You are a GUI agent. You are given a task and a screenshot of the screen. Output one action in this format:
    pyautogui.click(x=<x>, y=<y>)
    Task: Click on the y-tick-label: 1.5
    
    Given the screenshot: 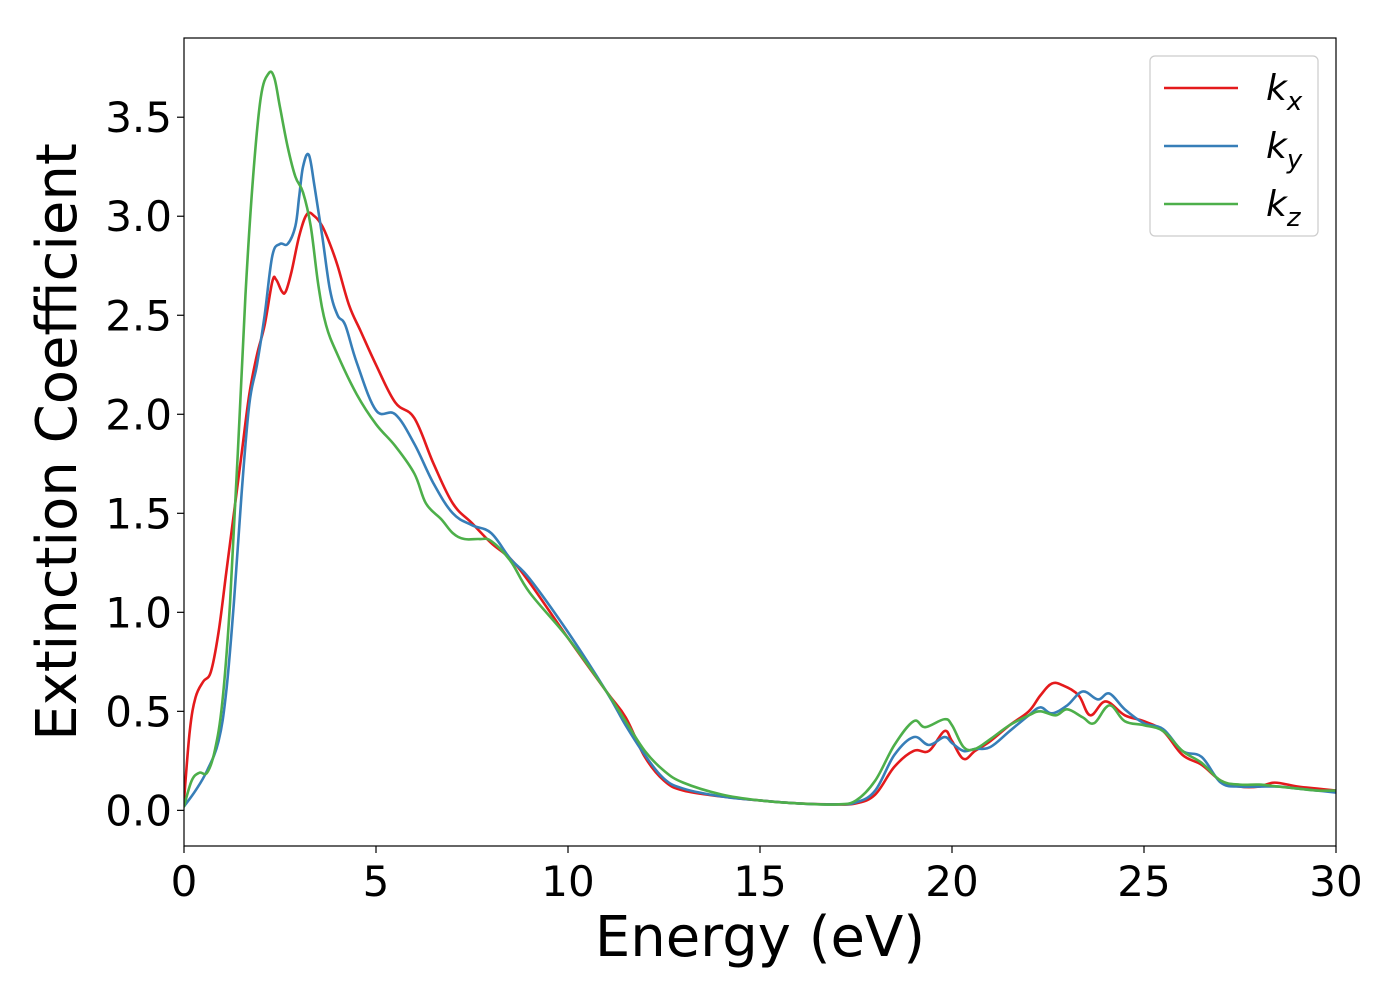 What is the action you would take?
    pyautogui.click(x=138, y=513)
    